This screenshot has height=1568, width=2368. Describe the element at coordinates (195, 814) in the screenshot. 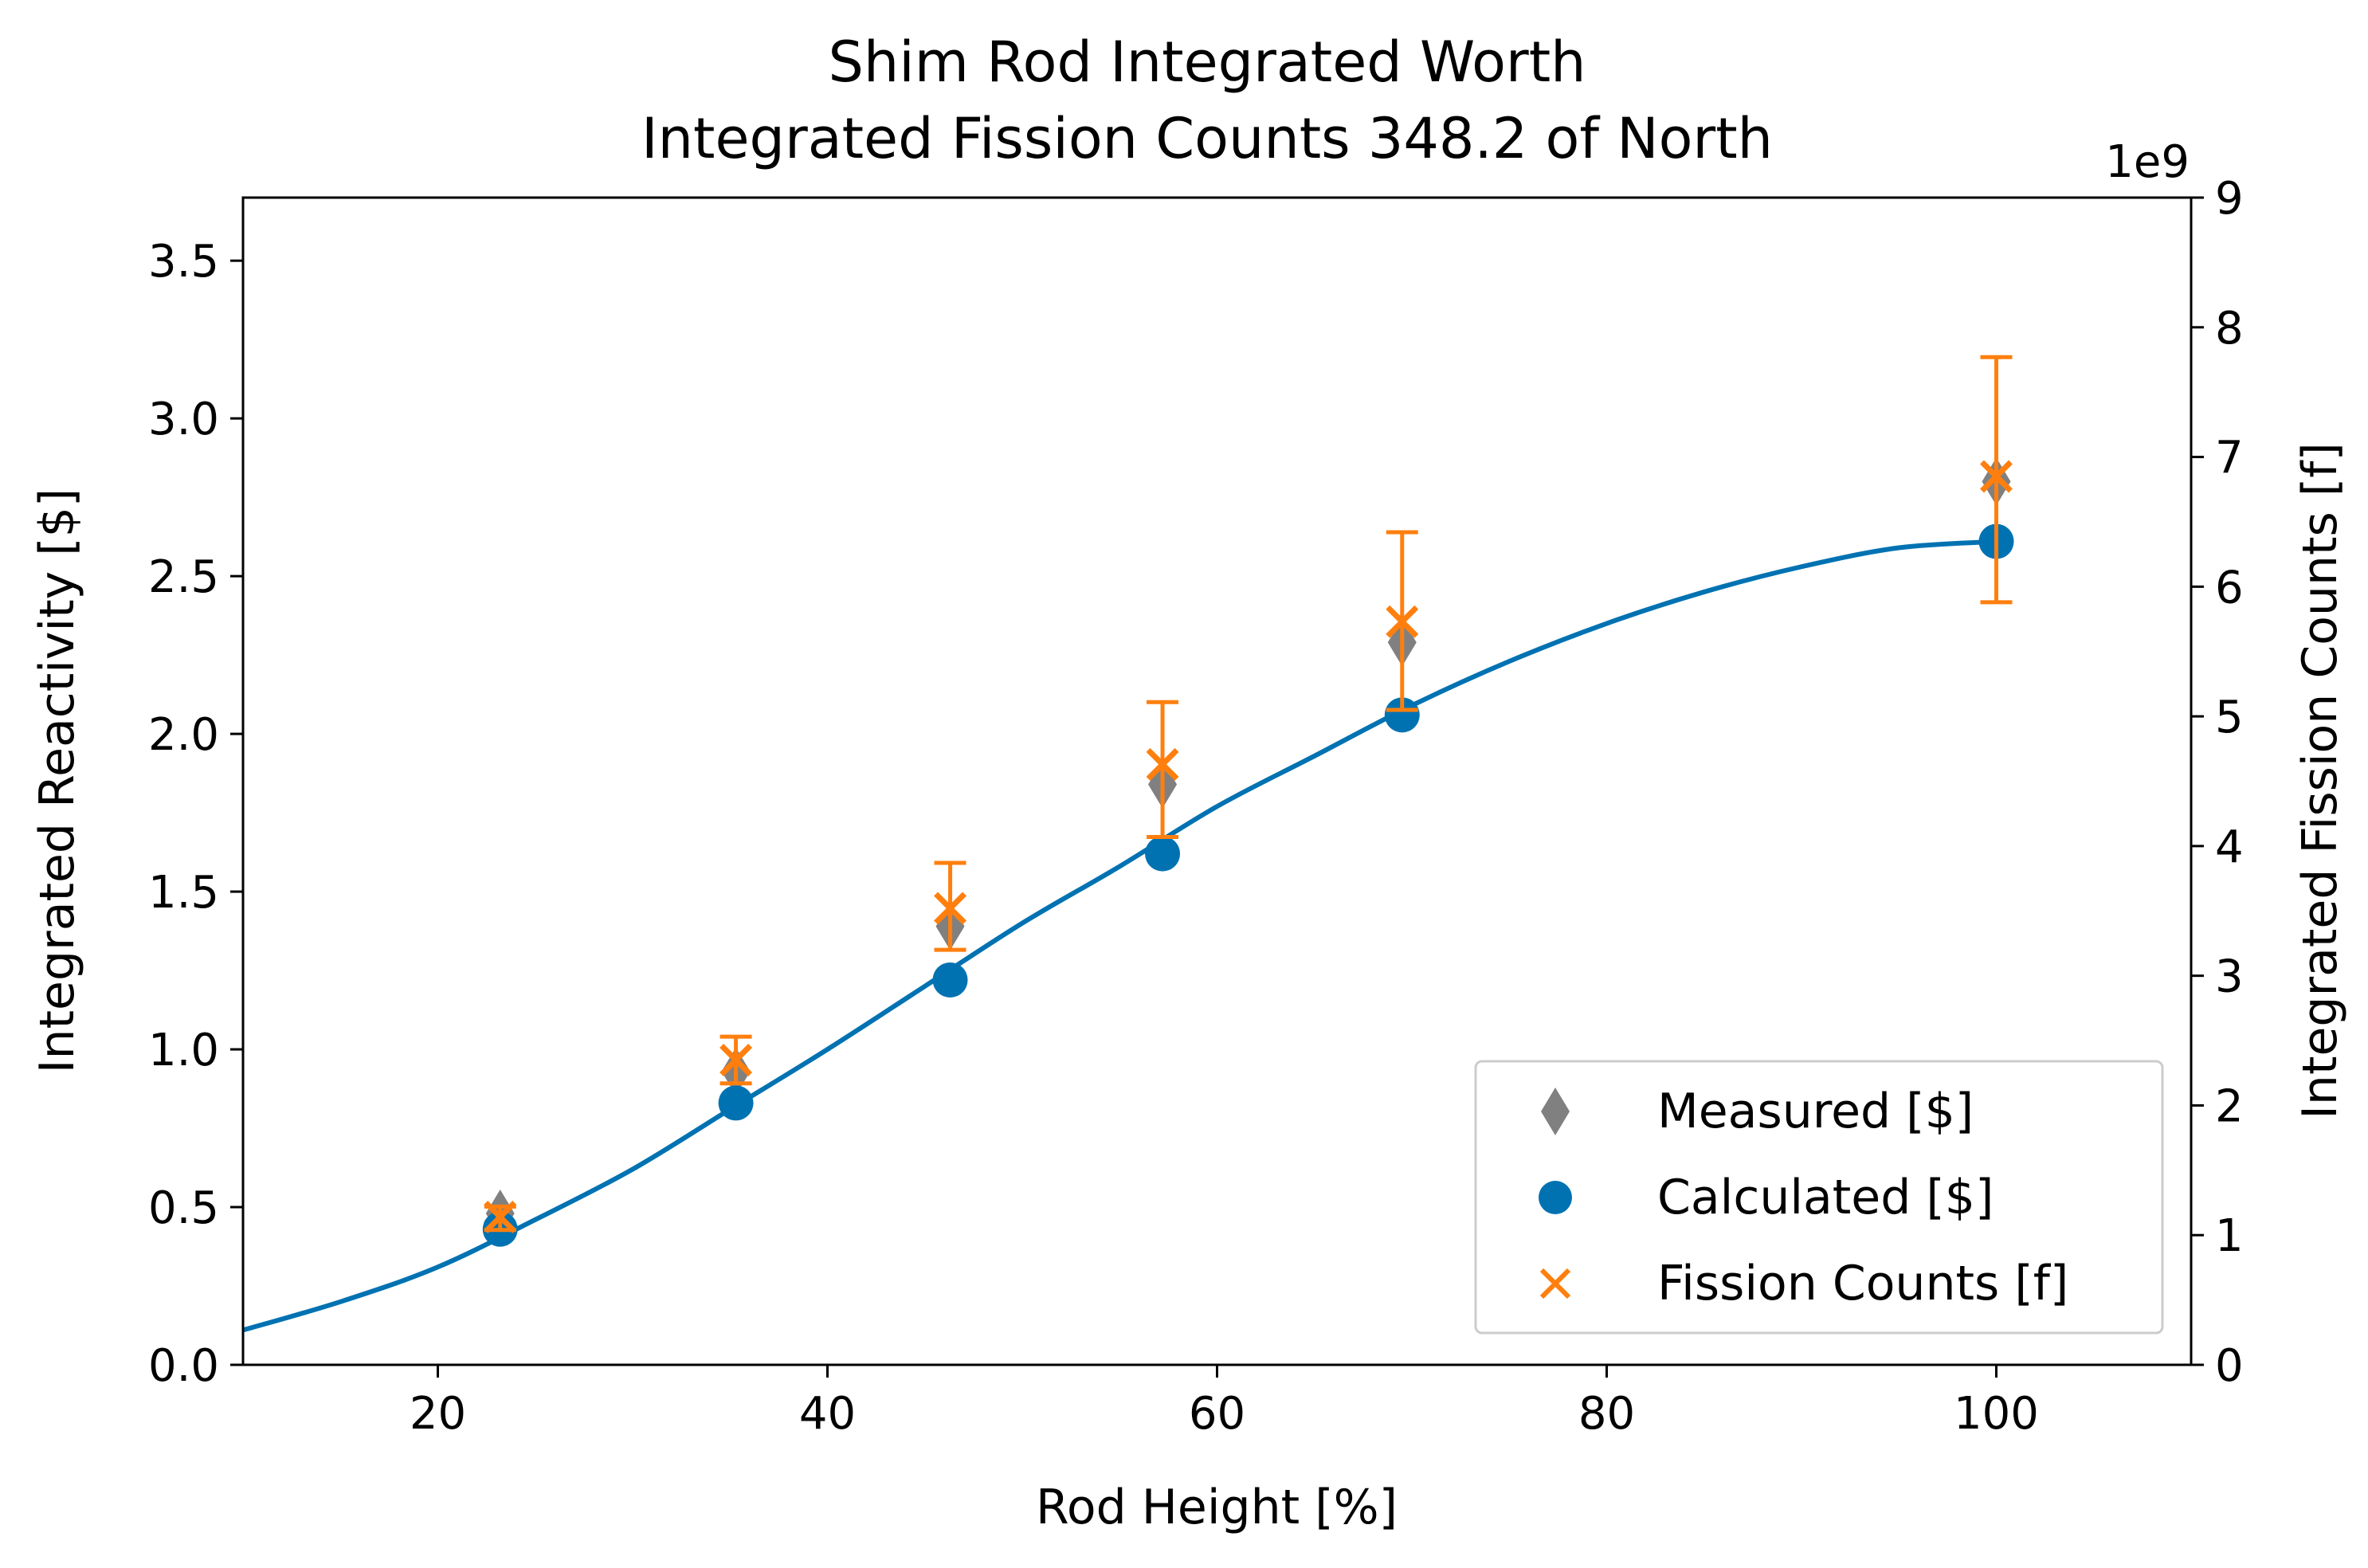

I see `y-axis-left: 0.0 0.5 1.0 1.5 2.0 2.5 3.0 3.5` at that location.